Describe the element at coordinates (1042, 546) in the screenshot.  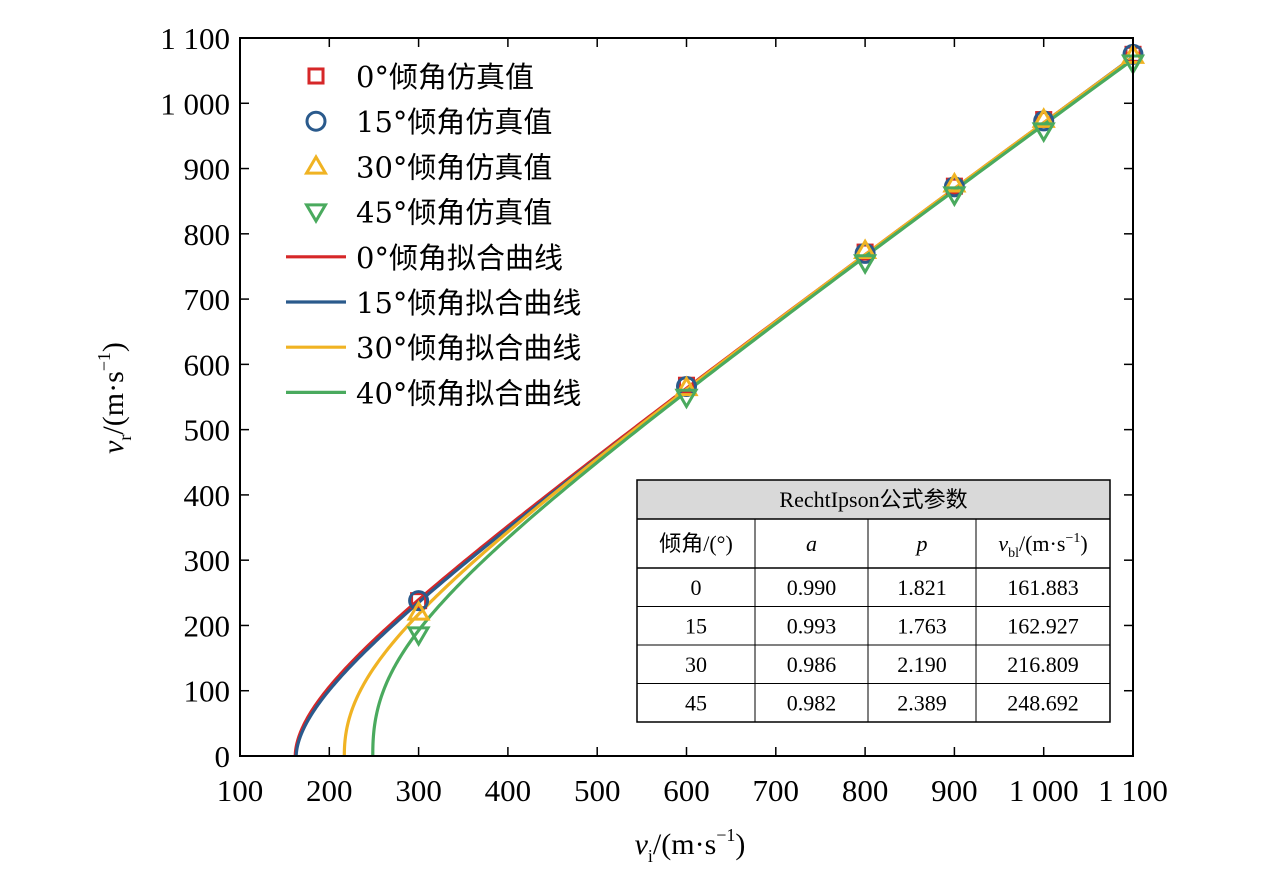
I see `table-header-cell: vbl/(m·s−1)` at that location.